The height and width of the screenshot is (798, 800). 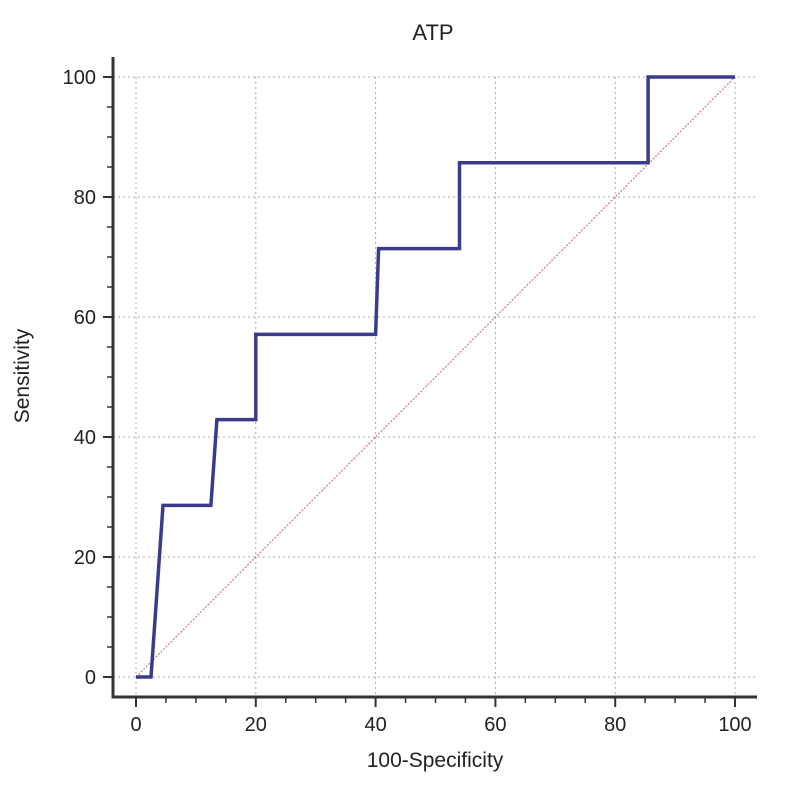 What do you see at coordinates (85, 438) in the screenshot?
I see `y-tick-label: 40` at bounding box center [85, 438].